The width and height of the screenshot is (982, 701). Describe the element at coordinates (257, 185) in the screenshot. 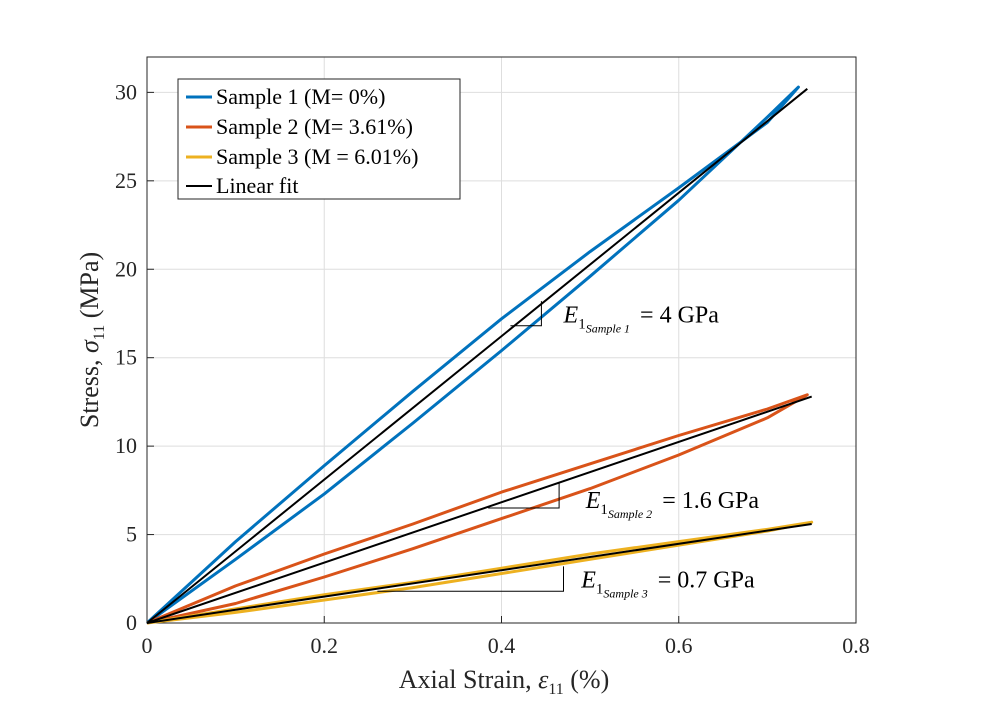

I see `legend-entry-linear-fit: Linear fit` at that location.